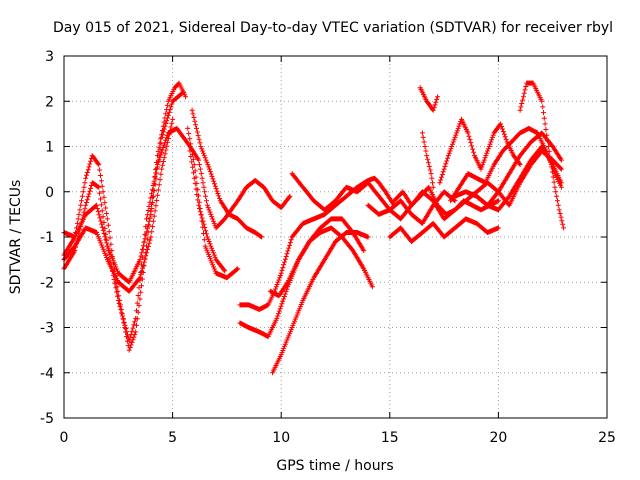 The width and height of the screenshot is (640, 480). Describe the element at coordinates (47, 329) in the screenshot. I see `y-tick-label: -3` at that location.